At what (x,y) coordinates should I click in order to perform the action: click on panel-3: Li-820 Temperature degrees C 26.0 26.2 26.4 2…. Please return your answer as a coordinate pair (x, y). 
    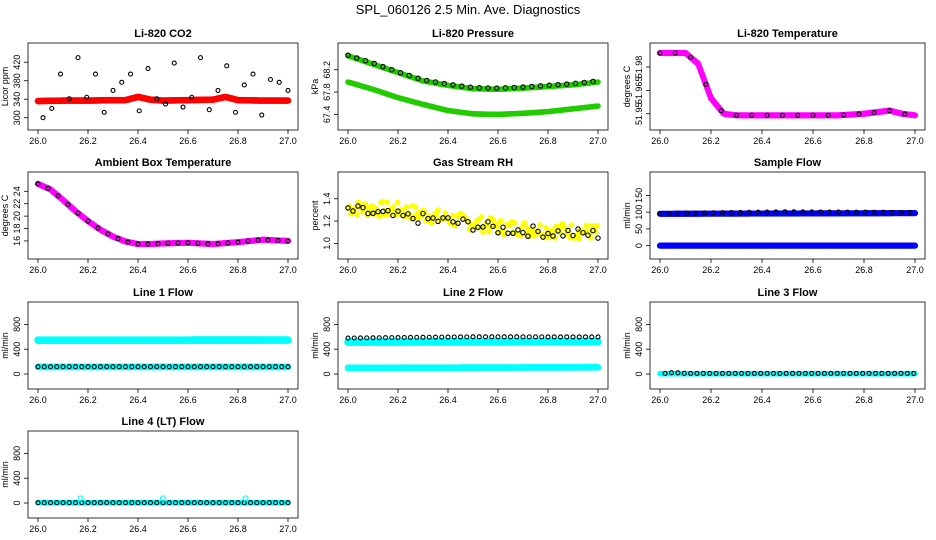
    Looking at the image, I should click on (774, 87).